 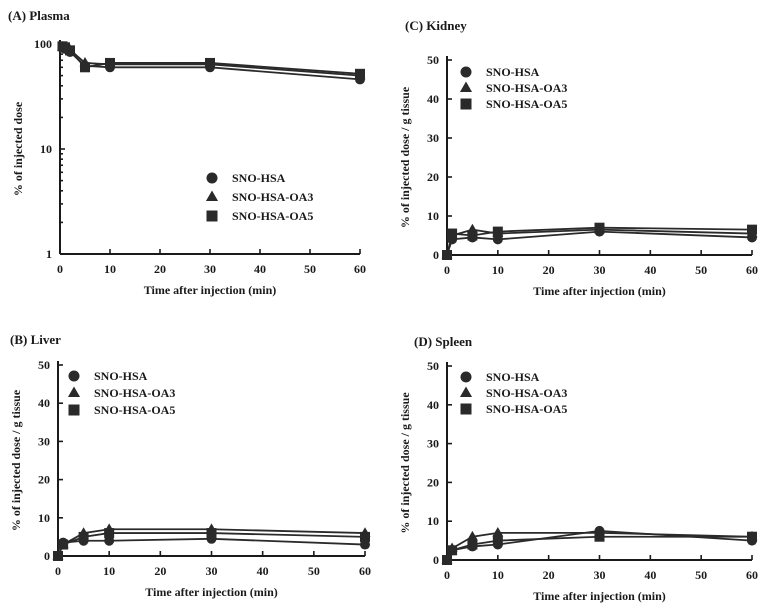 What do you see at coordinates (39, 15) in the screenshot?
I see `panel-title: (A) Plasma` at bounding box center [39, 15].